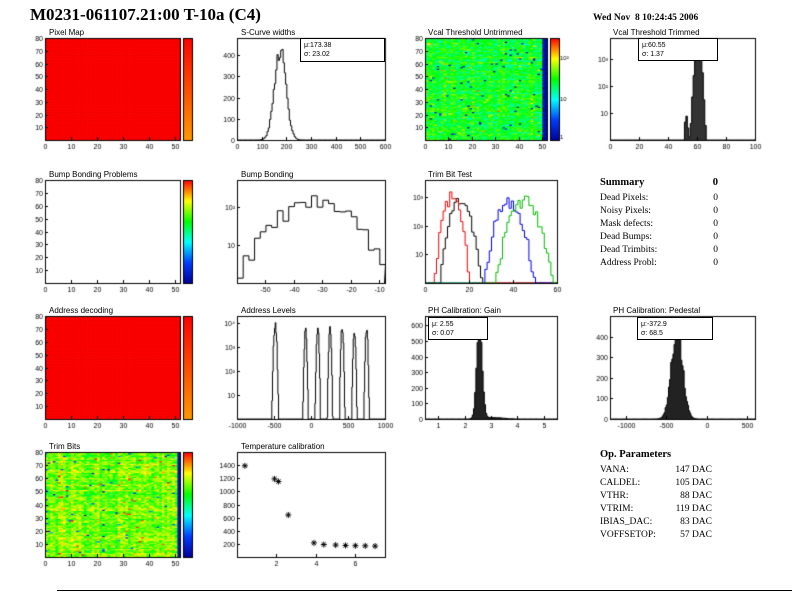 The width and height of the screenshot is (792, 612). What do you see at coordinates (342, 50) in the screenshot?
I see `stats-box-scurve: μ:173.38 σ: 23.02` at bounding box center [342, 50].